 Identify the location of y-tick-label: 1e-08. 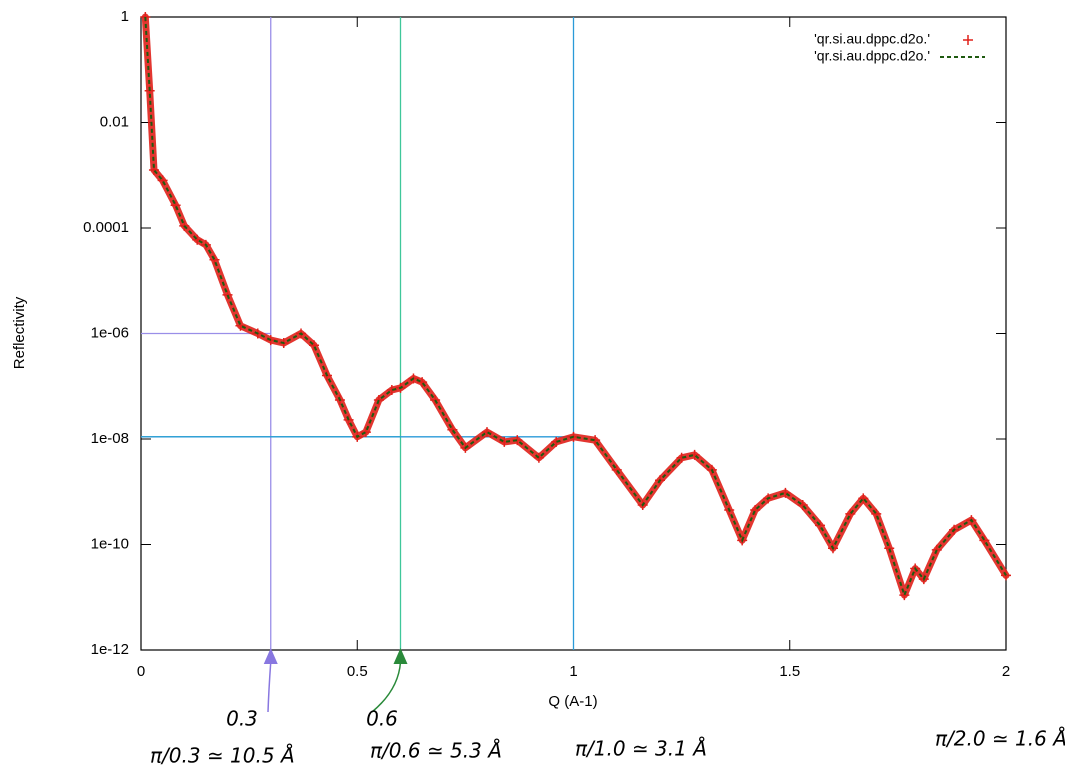
(110, 438).